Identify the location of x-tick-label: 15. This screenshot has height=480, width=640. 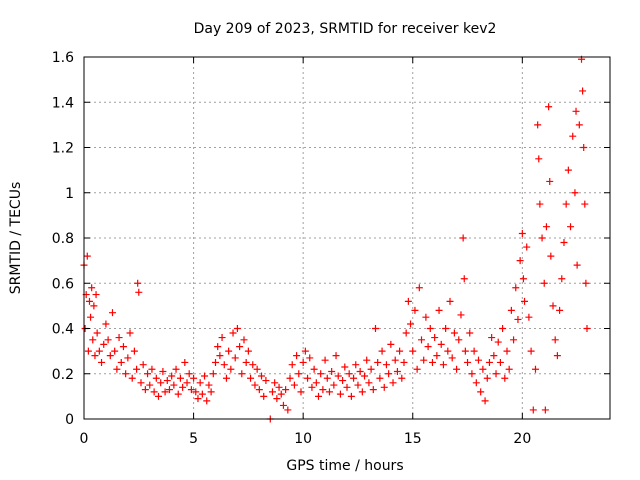
(413, 439).